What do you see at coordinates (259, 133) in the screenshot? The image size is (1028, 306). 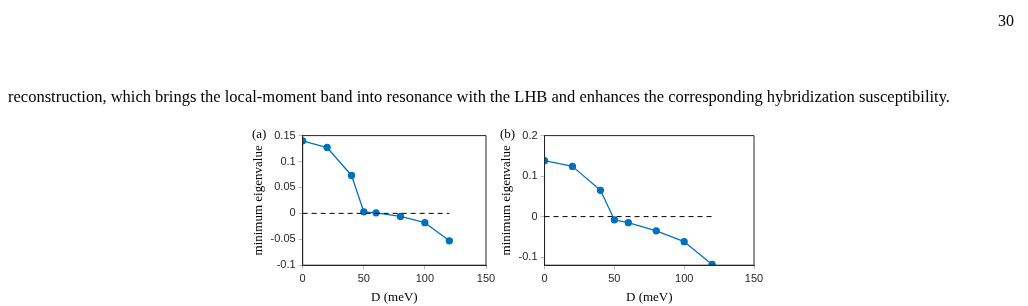 I see `chart-title: (a)` at bounding box center [259, 133].